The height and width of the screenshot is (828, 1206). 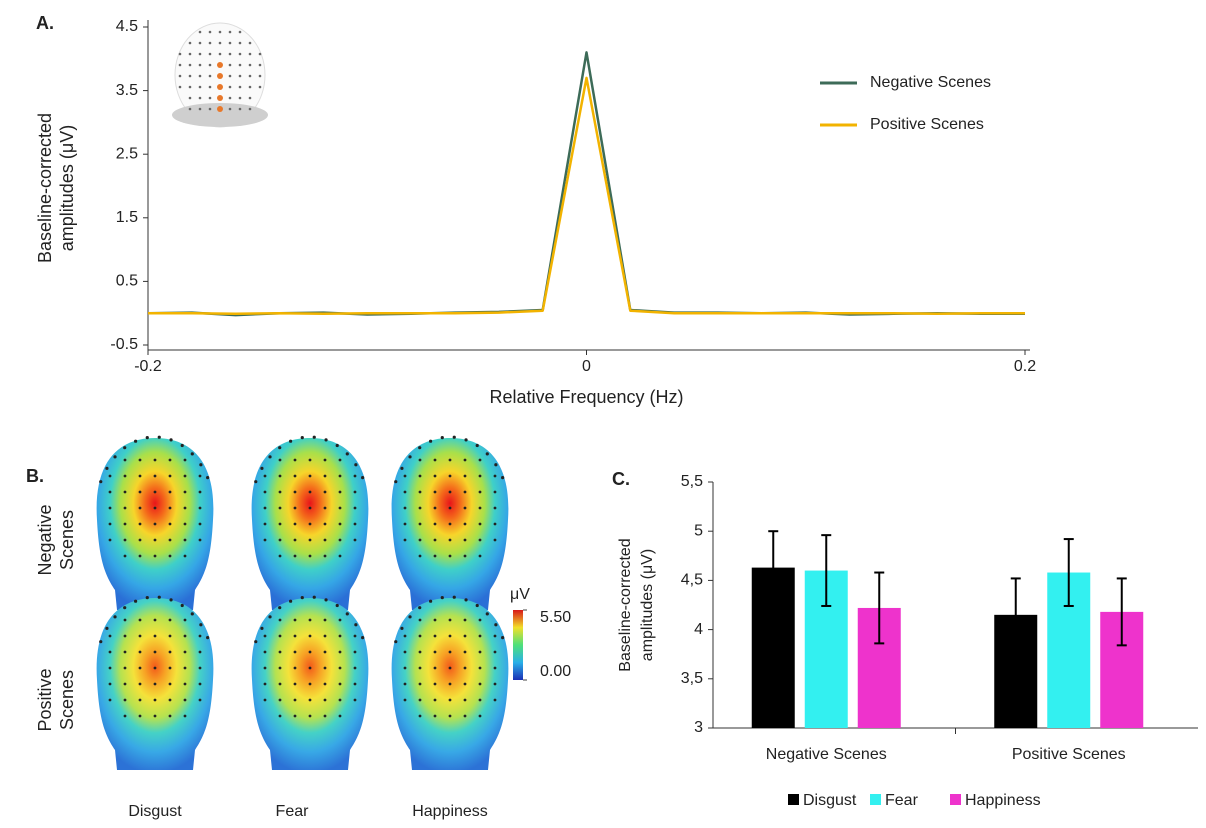 What do you see at coordinates (293, 811) in the screenshot?
I see `column-label: Fear` at bounding box center [293, 811].